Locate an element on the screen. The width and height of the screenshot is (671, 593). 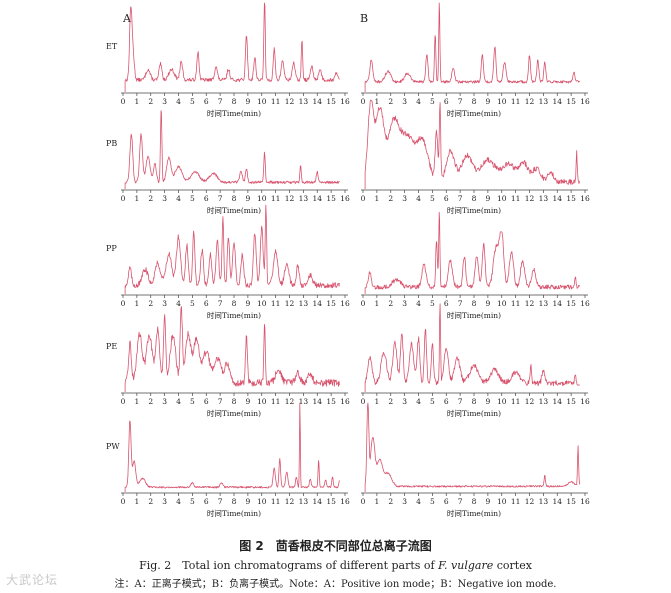
x-tick-label-pe-b-13: 13 is located at coordinates (544, 401).